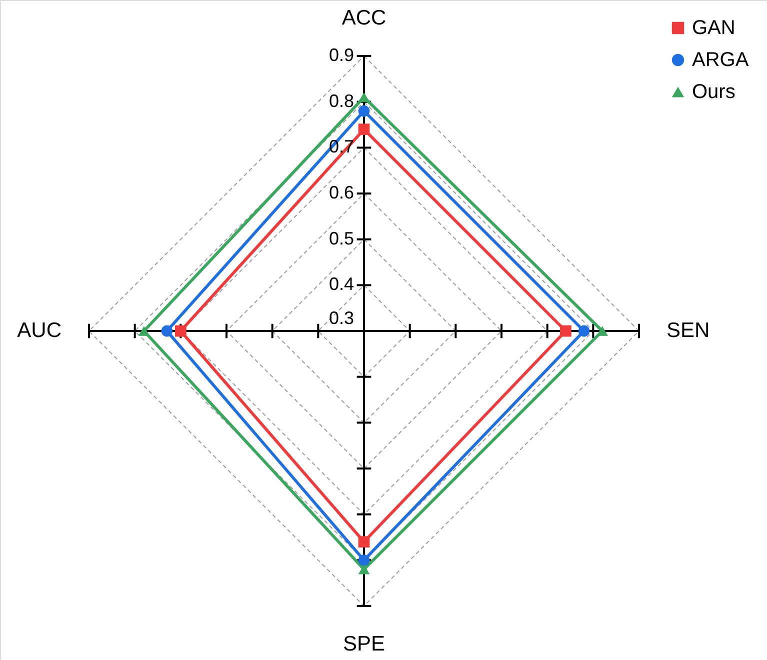 This screenshot has width=767, height=660. Describe the element at coordinates (341, 192) in the screenshot. I see `y-tick-label: 0.6` at that location.